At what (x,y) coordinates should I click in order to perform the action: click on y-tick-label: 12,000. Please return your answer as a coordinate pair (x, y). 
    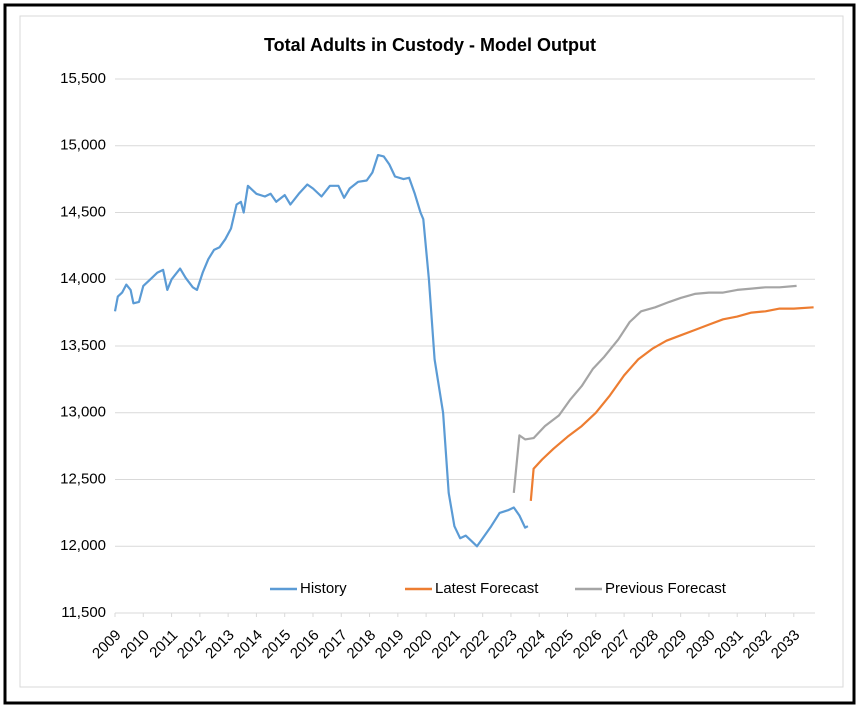
    Looking at the image, I should click on (83, 545).